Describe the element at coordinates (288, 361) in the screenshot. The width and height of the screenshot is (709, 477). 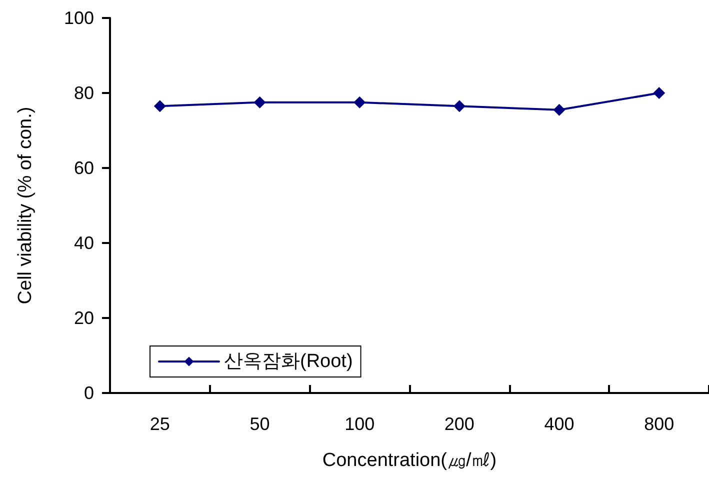
I see `legend-label: 산옥잠화(Root)` at that location.